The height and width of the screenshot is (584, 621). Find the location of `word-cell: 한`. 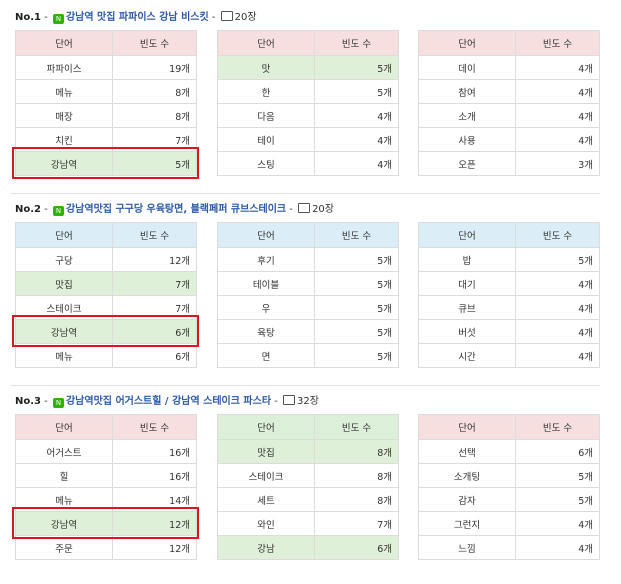

word-cell: 한 is located at coordinates (266, 91).